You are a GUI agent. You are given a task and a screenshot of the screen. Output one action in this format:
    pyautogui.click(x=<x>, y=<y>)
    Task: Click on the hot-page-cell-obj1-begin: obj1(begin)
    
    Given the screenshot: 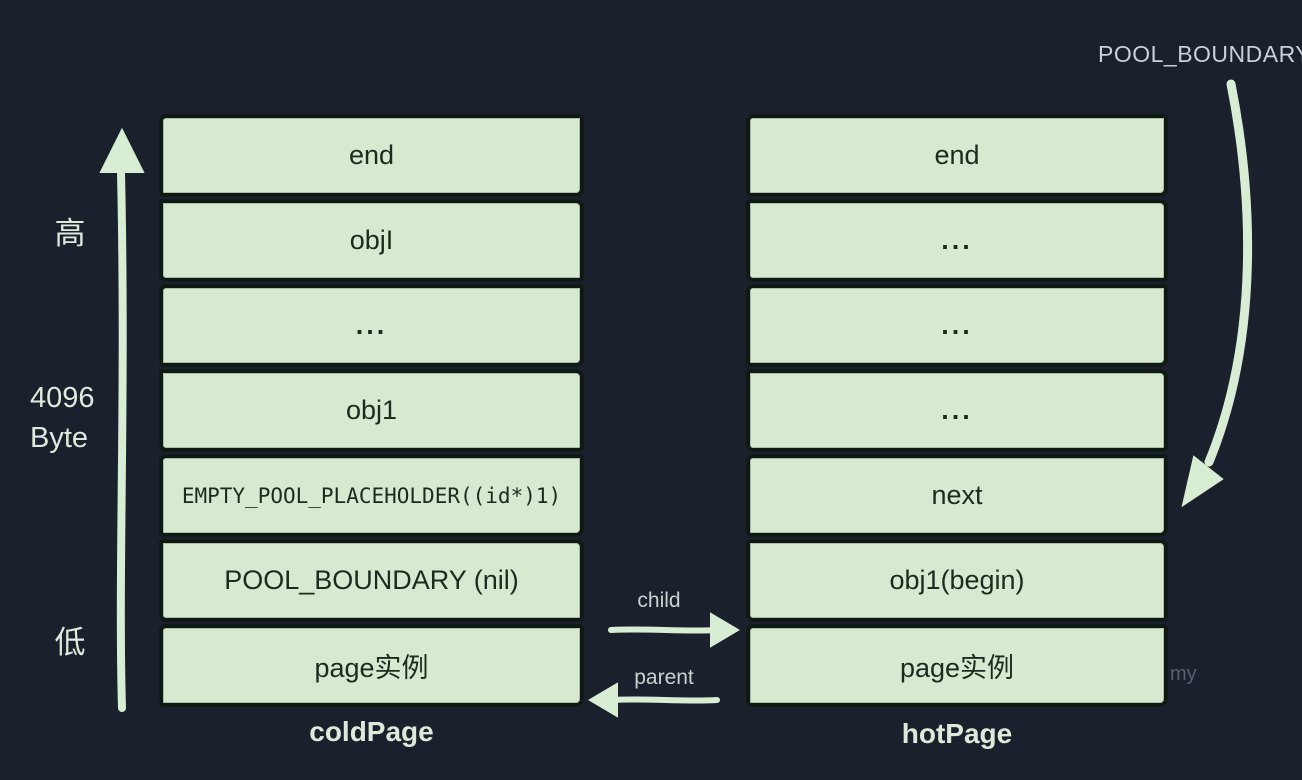 What is the action you would take?
    pyautogui.click(x=957, y=580)
    